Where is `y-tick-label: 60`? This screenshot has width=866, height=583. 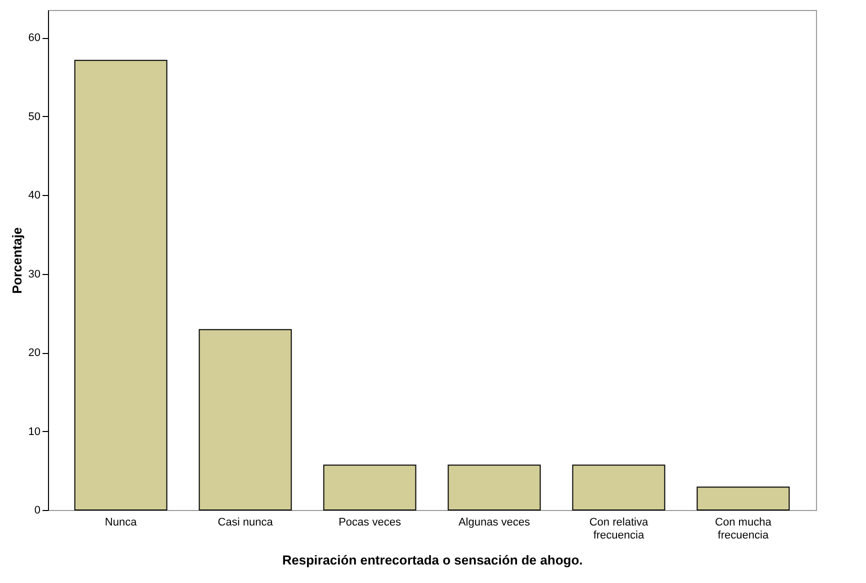 y-tick-label: 60 is located at coordinates (34, 38).